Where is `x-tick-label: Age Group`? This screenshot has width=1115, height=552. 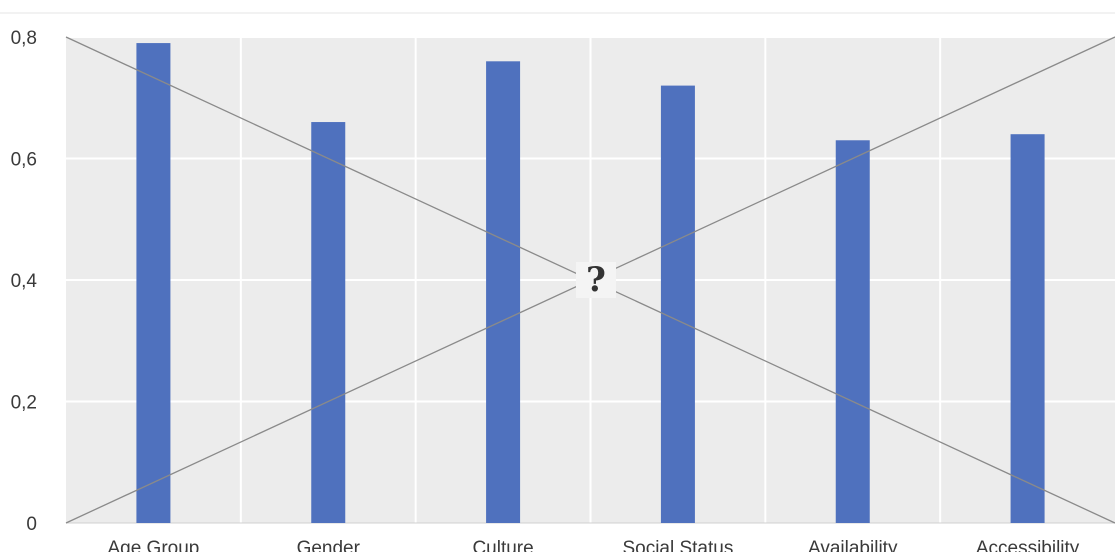
x-tick-label: Age Group is located at coordinates (153, 545).